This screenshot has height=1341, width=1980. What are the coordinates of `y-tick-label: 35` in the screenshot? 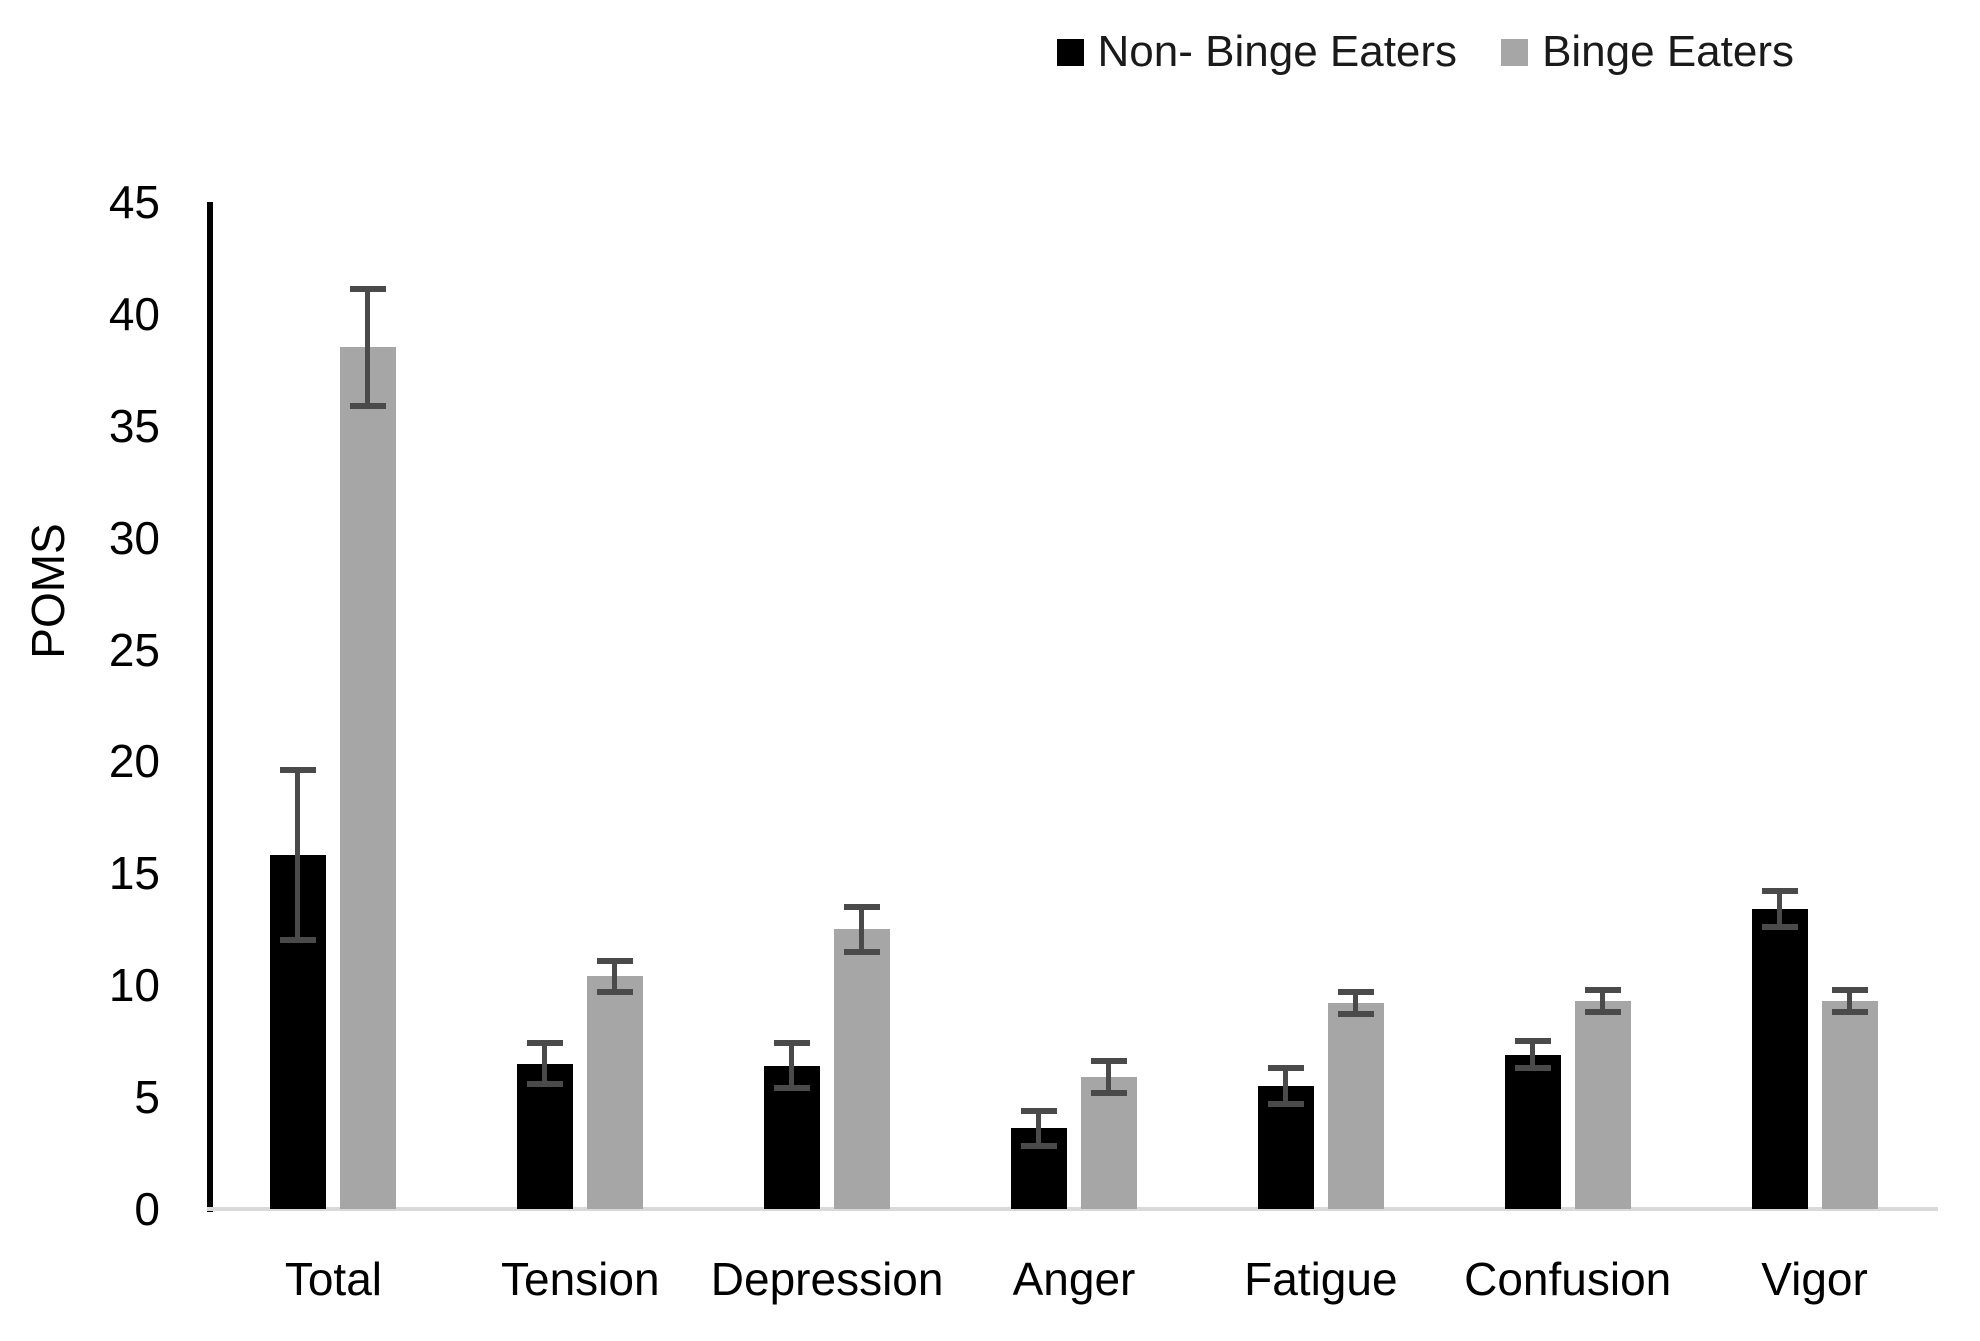 It's located at (134, 425).